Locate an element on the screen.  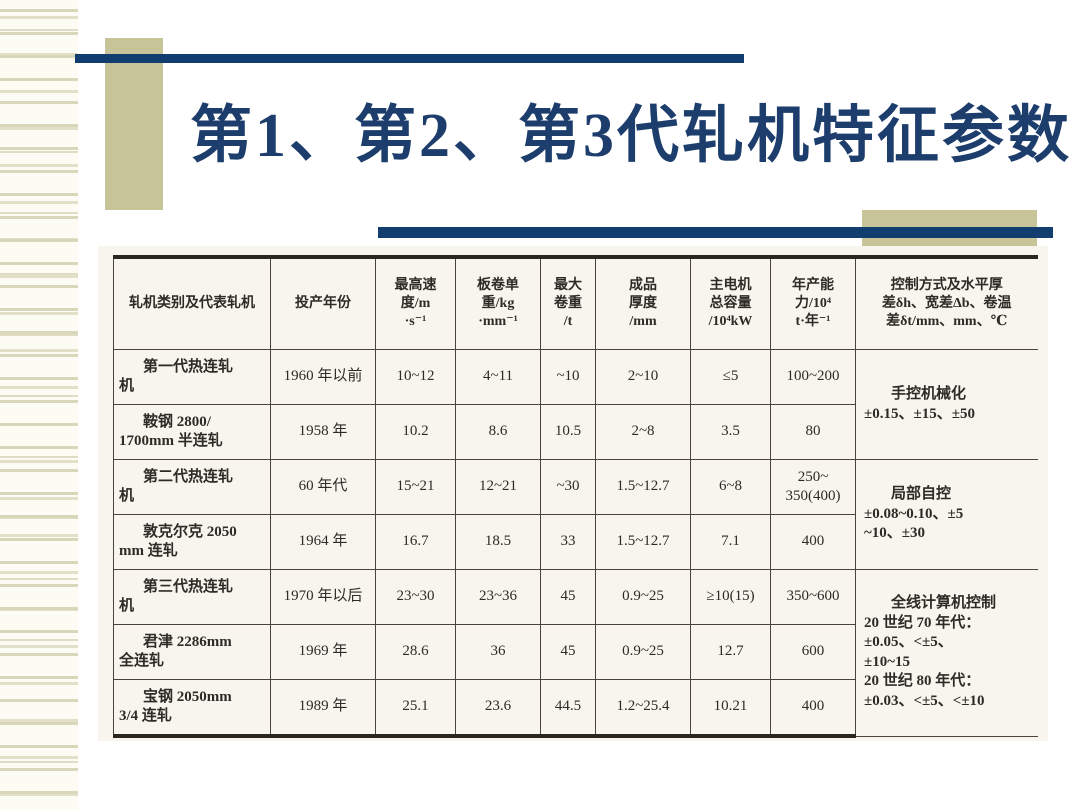
olive-vertical-block is located at coordinates (134, 124).